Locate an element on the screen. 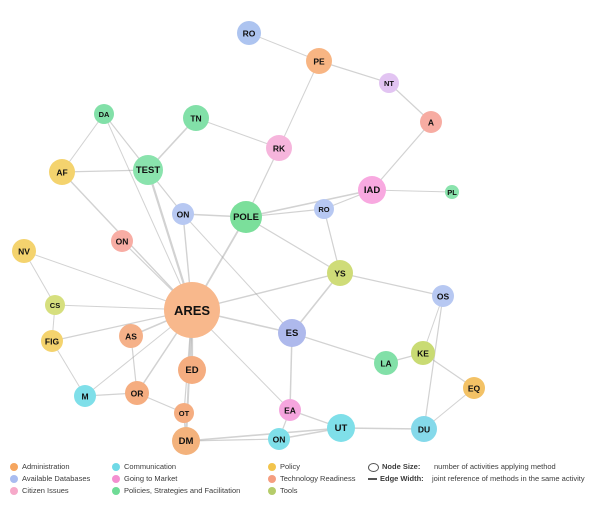  graph-node-PE: PE is located at coordinates (319, 61).